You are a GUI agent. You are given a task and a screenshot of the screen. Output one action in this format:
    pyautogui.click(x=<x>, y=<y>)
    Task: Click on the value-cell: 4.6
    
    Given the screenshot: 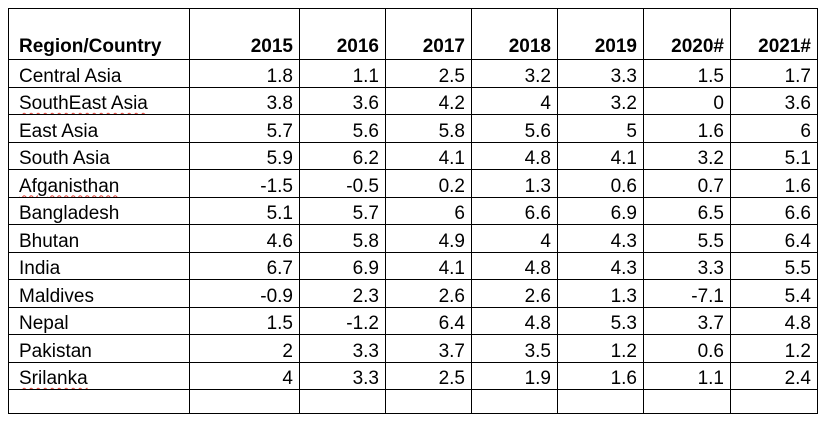 What is the action you would take?
    pyautogui.click(x=244, y=238)
    